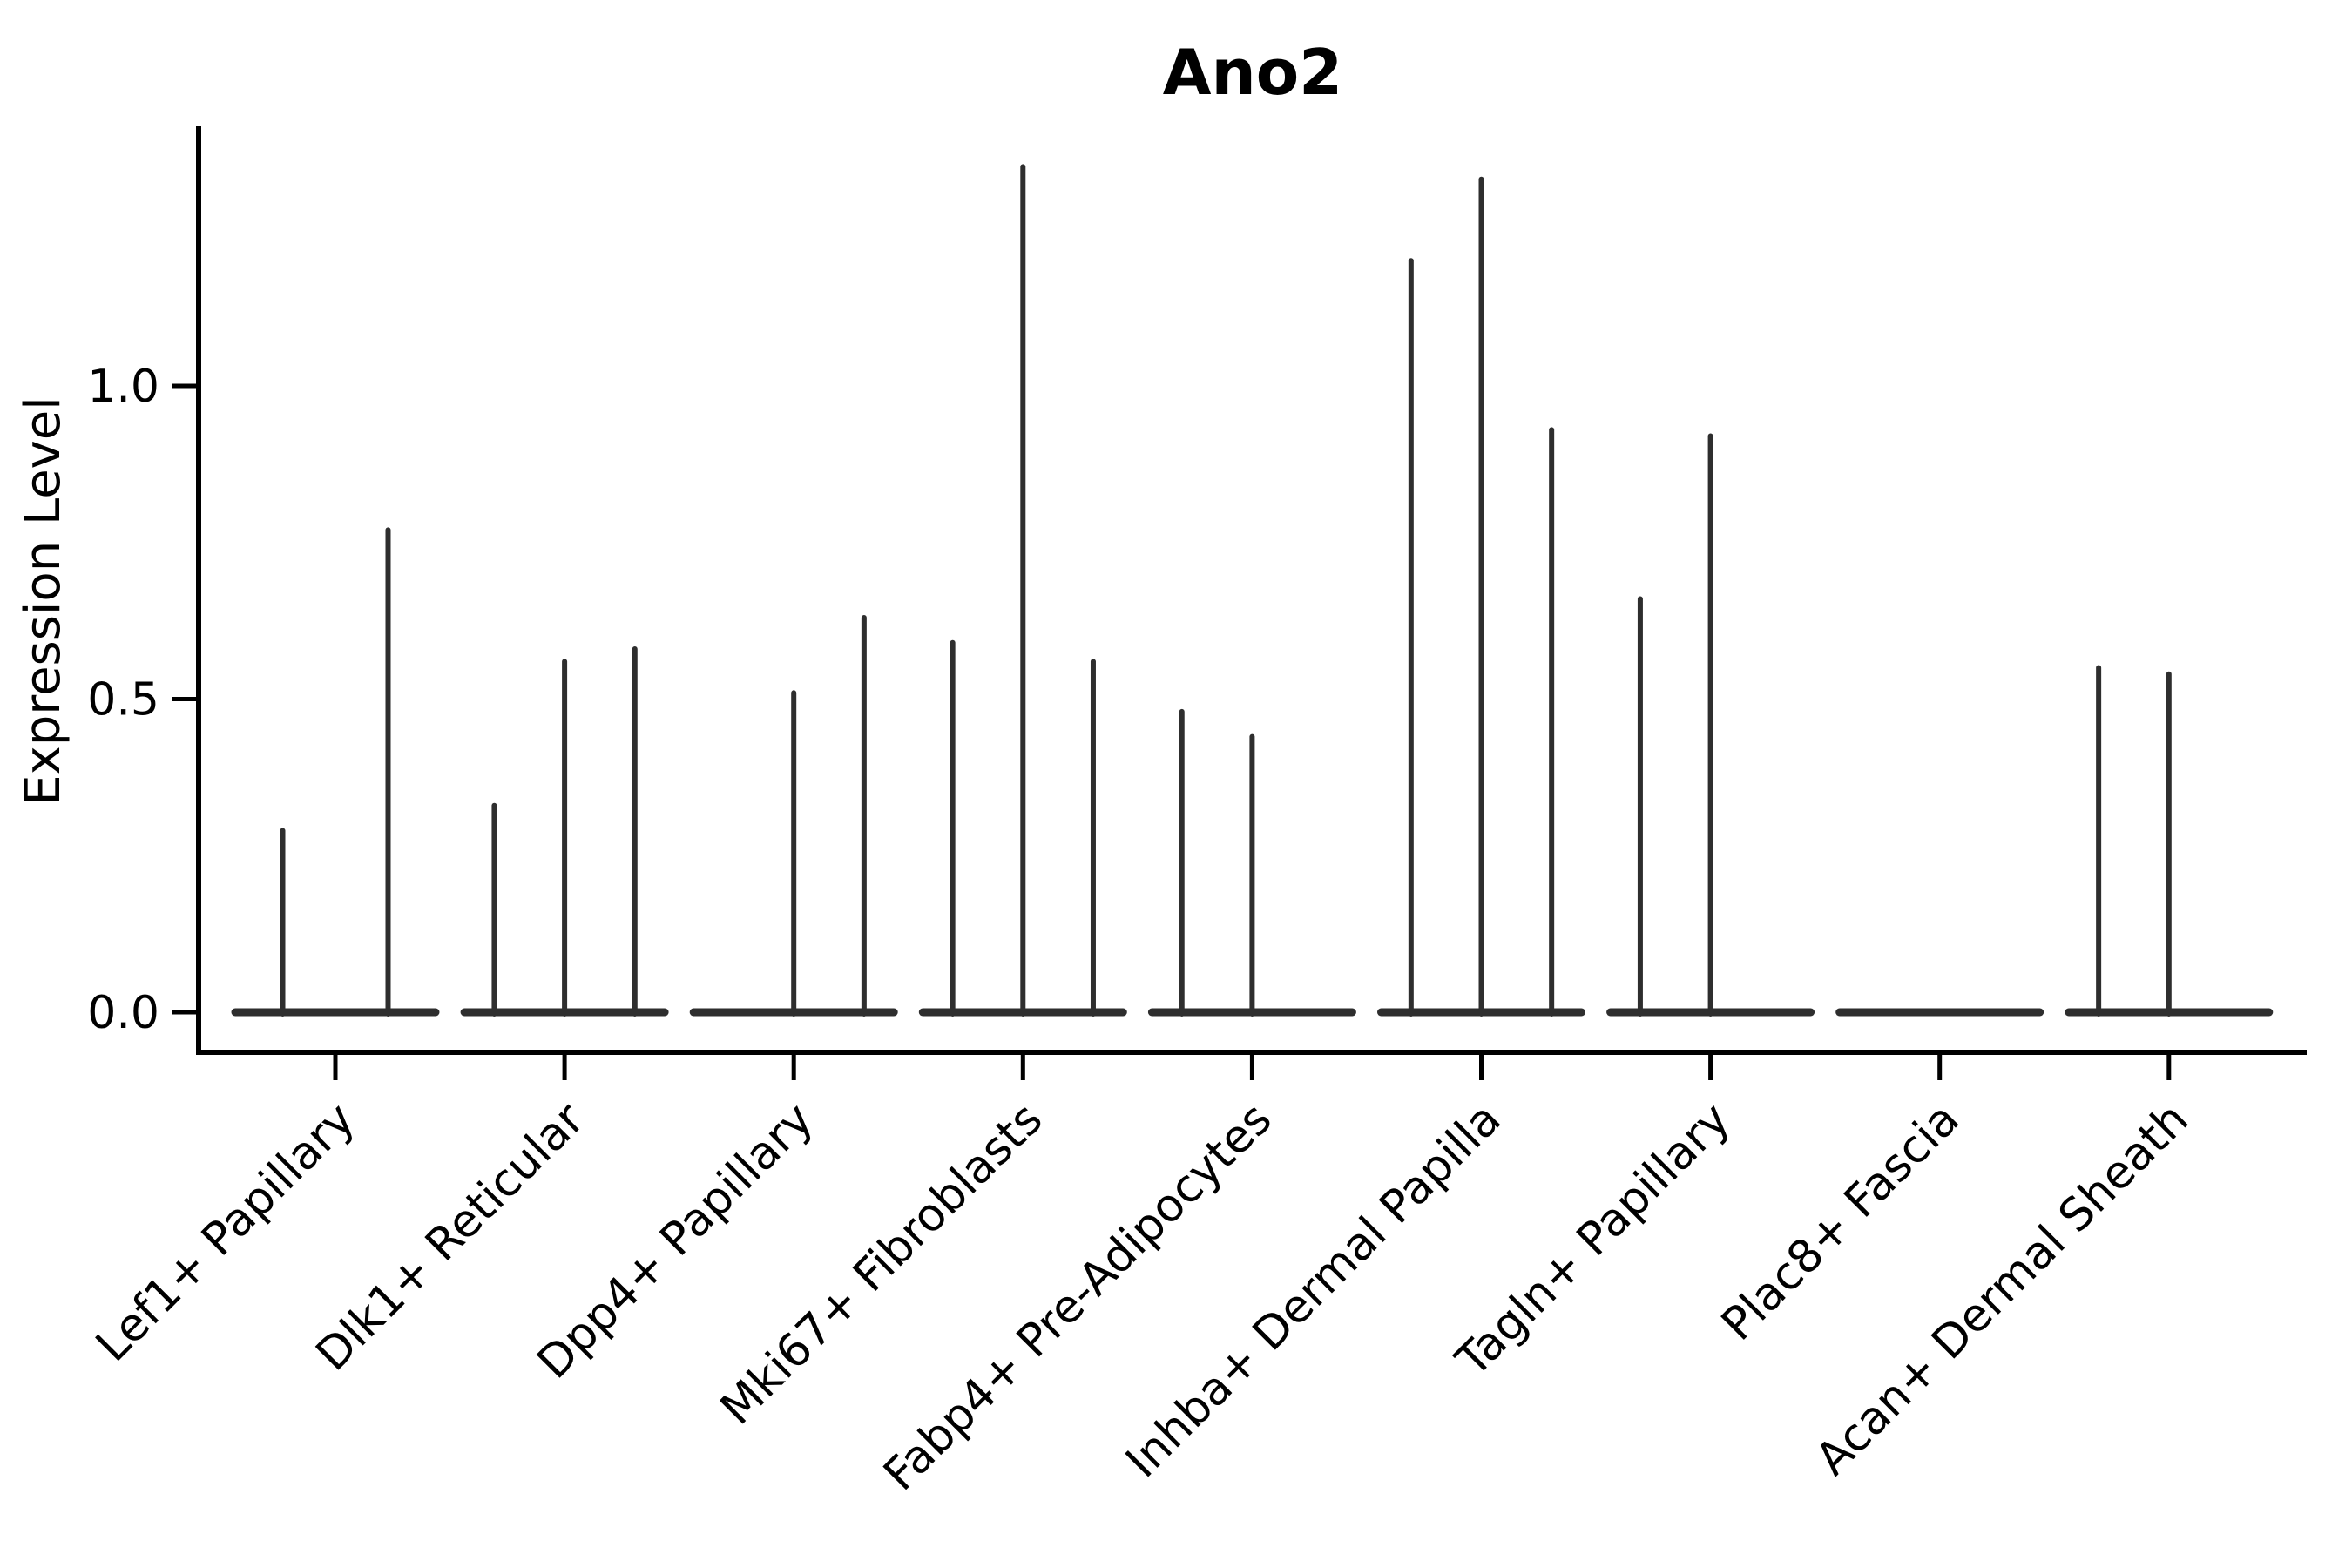 Image resolution: width=2352 pixels, height=1568 pixels. What do you see at coordinates (1253, 72) in the screenshot?
I see `chart-title: Ano2` at bounding box center [1253, 72].